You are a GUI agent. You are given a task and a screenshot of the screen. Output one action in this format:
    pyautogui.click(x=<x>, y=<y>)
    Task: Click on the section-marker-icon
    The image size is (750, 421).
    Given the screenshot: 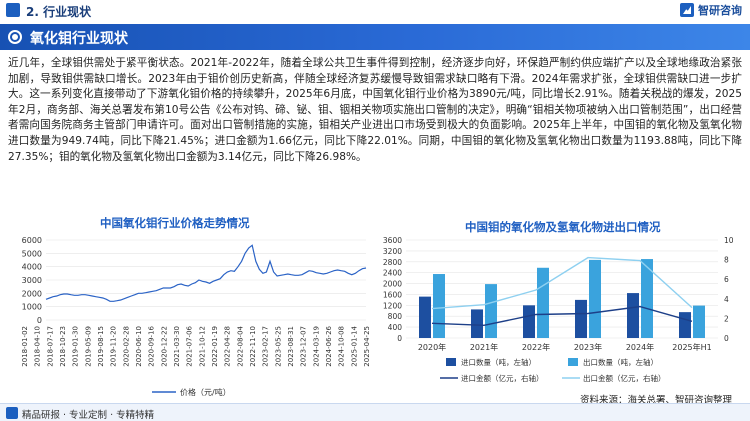 What is the action you would take?
    pyautogui.click(x=13, y=10)
    